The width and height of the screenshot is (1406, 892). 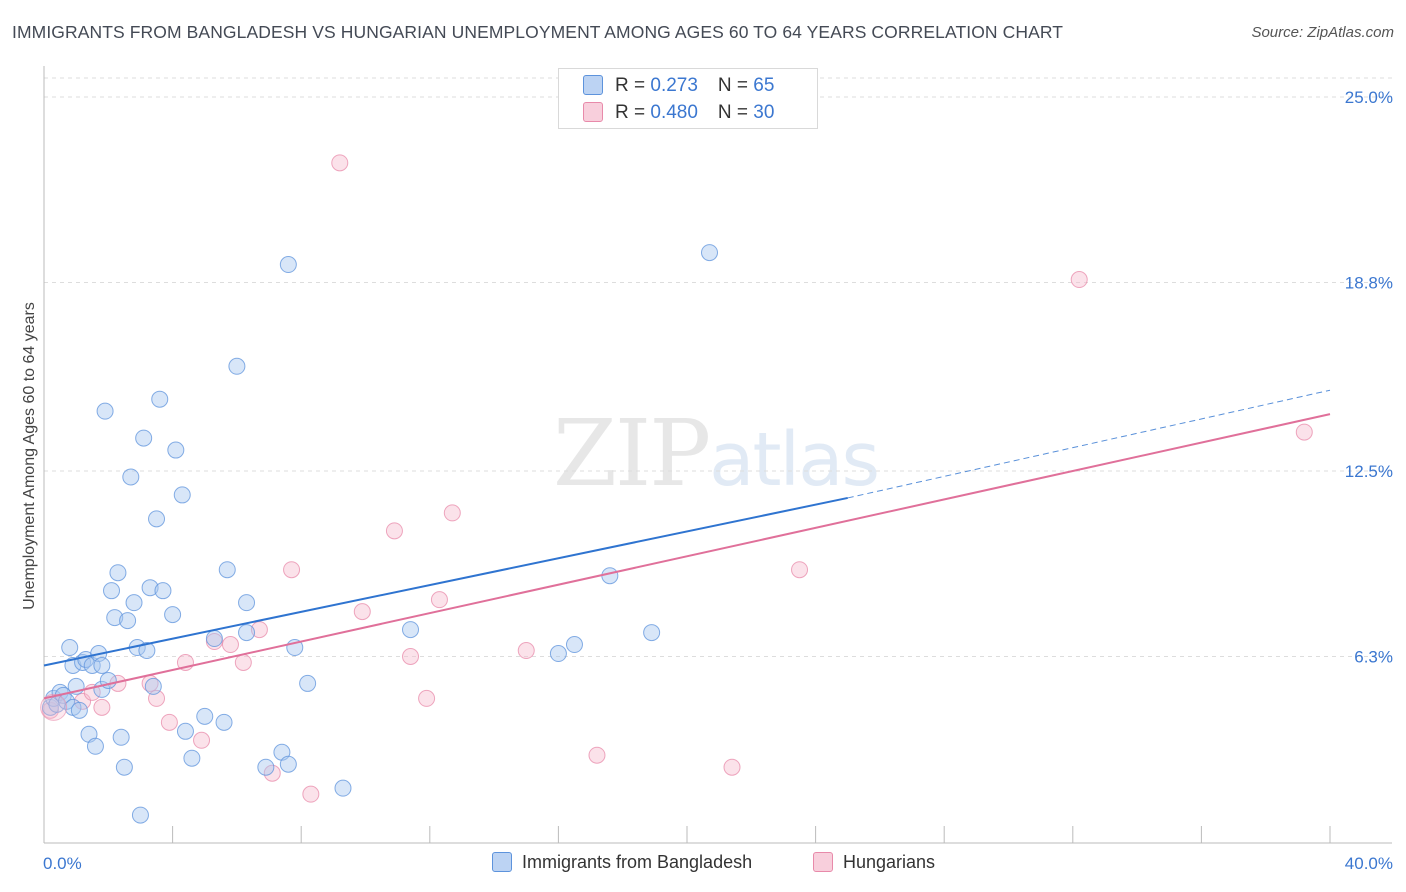 What do you see at coordinates (593, 112) in the screenshot?
I see `legend-swatch-pink` at bounding box center [593, 112].